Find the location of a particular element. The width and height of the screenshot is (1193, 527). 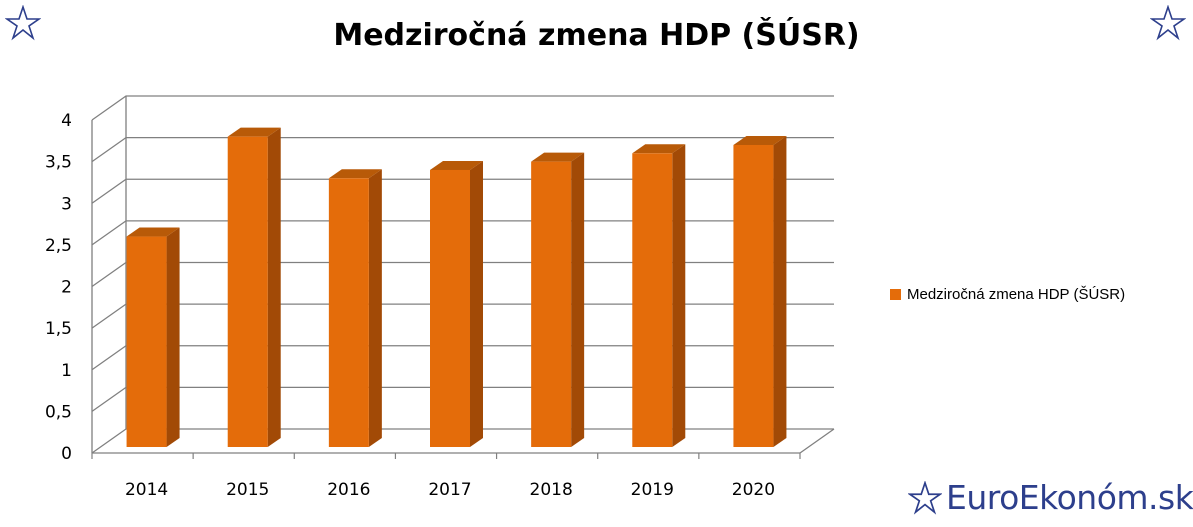

floor-edge is located at coordinates (817, 441).